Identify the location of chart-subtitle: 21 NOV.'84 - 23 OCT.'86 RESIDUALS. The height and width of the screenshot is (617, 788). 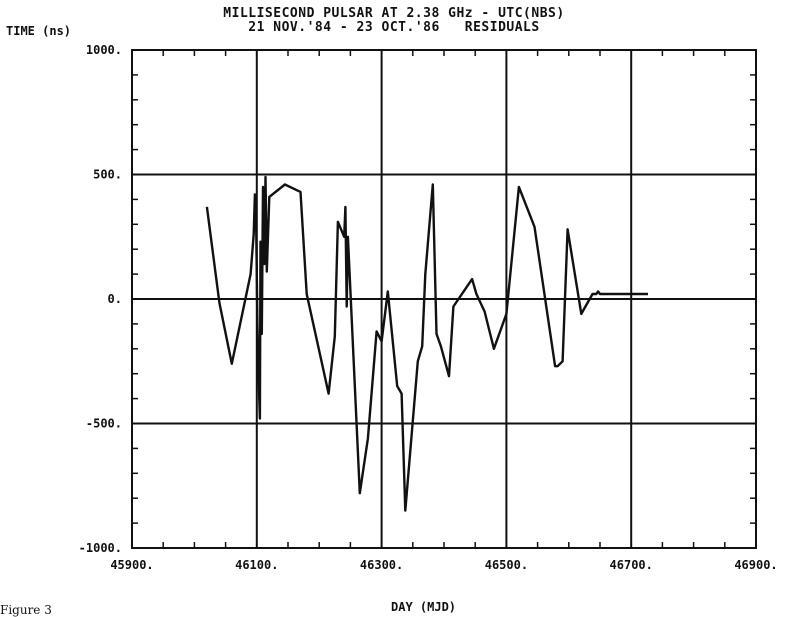
(394, 27).